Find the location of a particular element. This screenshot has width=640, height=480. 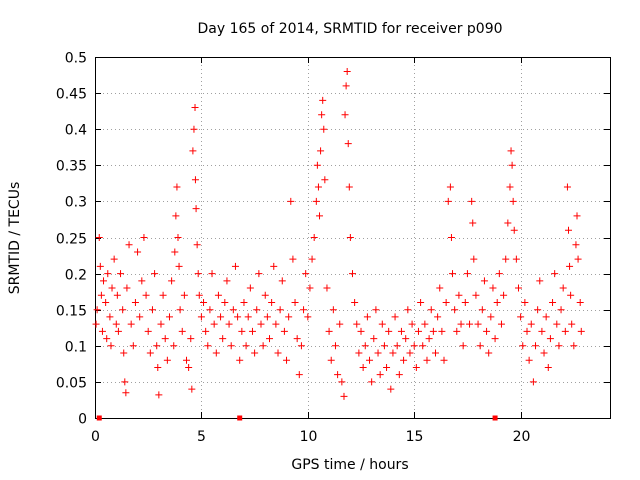

y-tick-label: 0.25 is located at coordinates (71, 240).